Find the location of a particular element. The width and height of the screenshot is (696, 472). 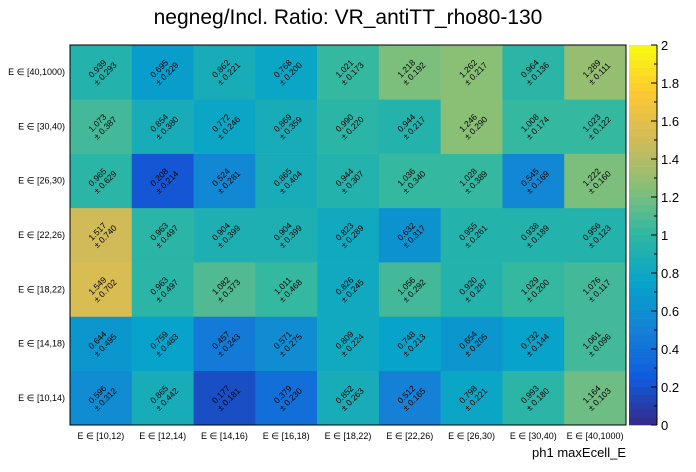

x-tick-label: E ∈ [26,30) is located at coordinates (471, 436).